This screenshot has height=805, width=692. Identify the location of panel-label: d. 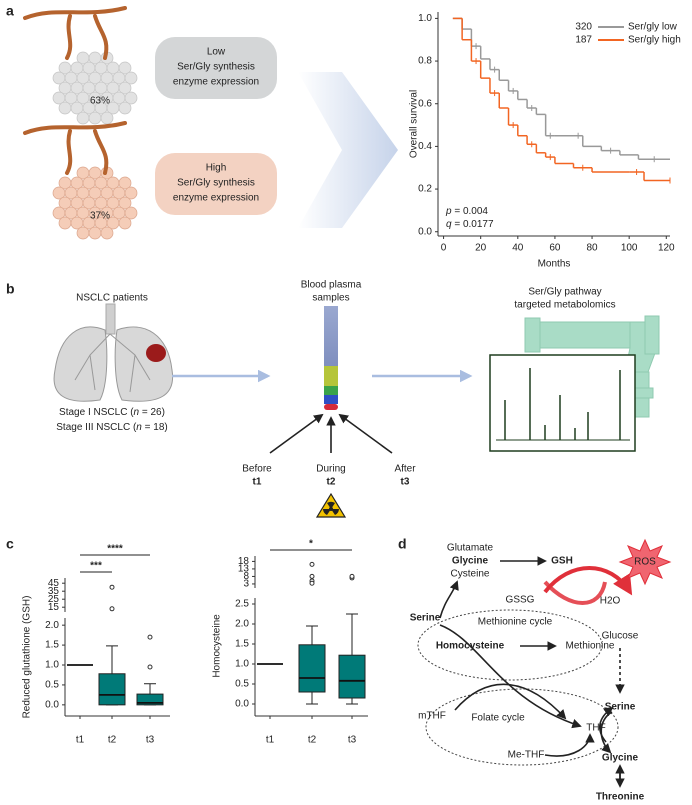
(402, 544).